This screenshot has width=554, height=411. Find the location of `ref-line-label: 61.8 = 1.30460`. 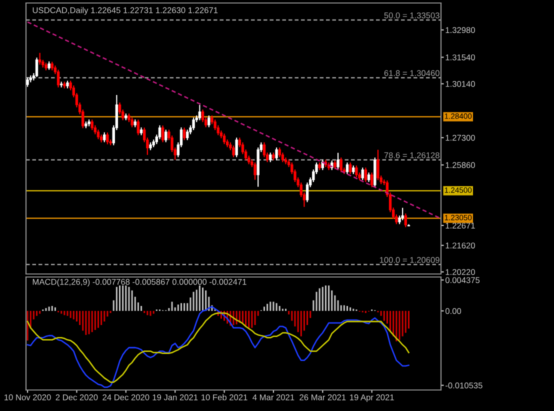

ref-line-label: 61.8 = 1.30460 is located at coordinates (412, 73).